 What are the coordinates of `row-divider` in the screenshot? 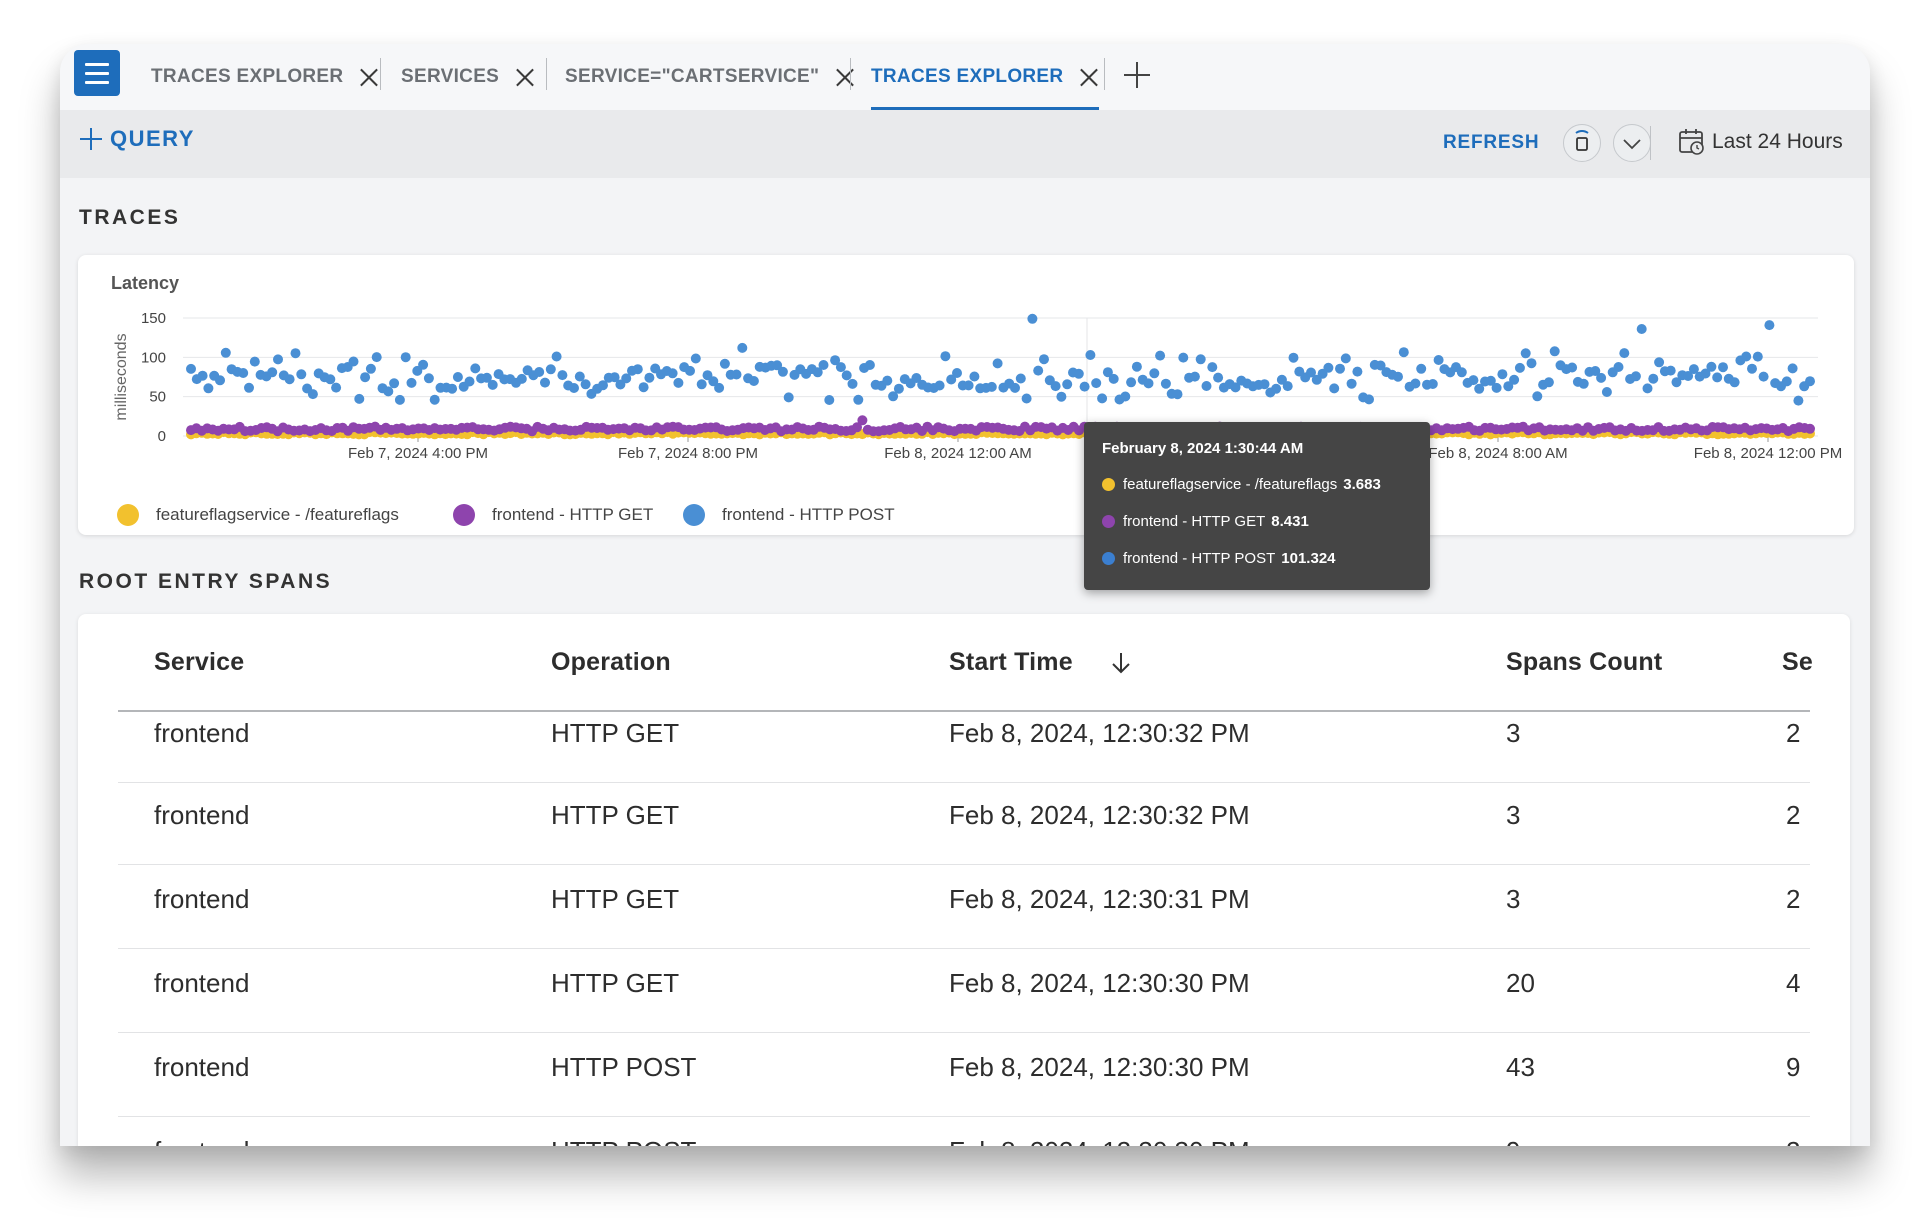 It's located at (964, 1032).